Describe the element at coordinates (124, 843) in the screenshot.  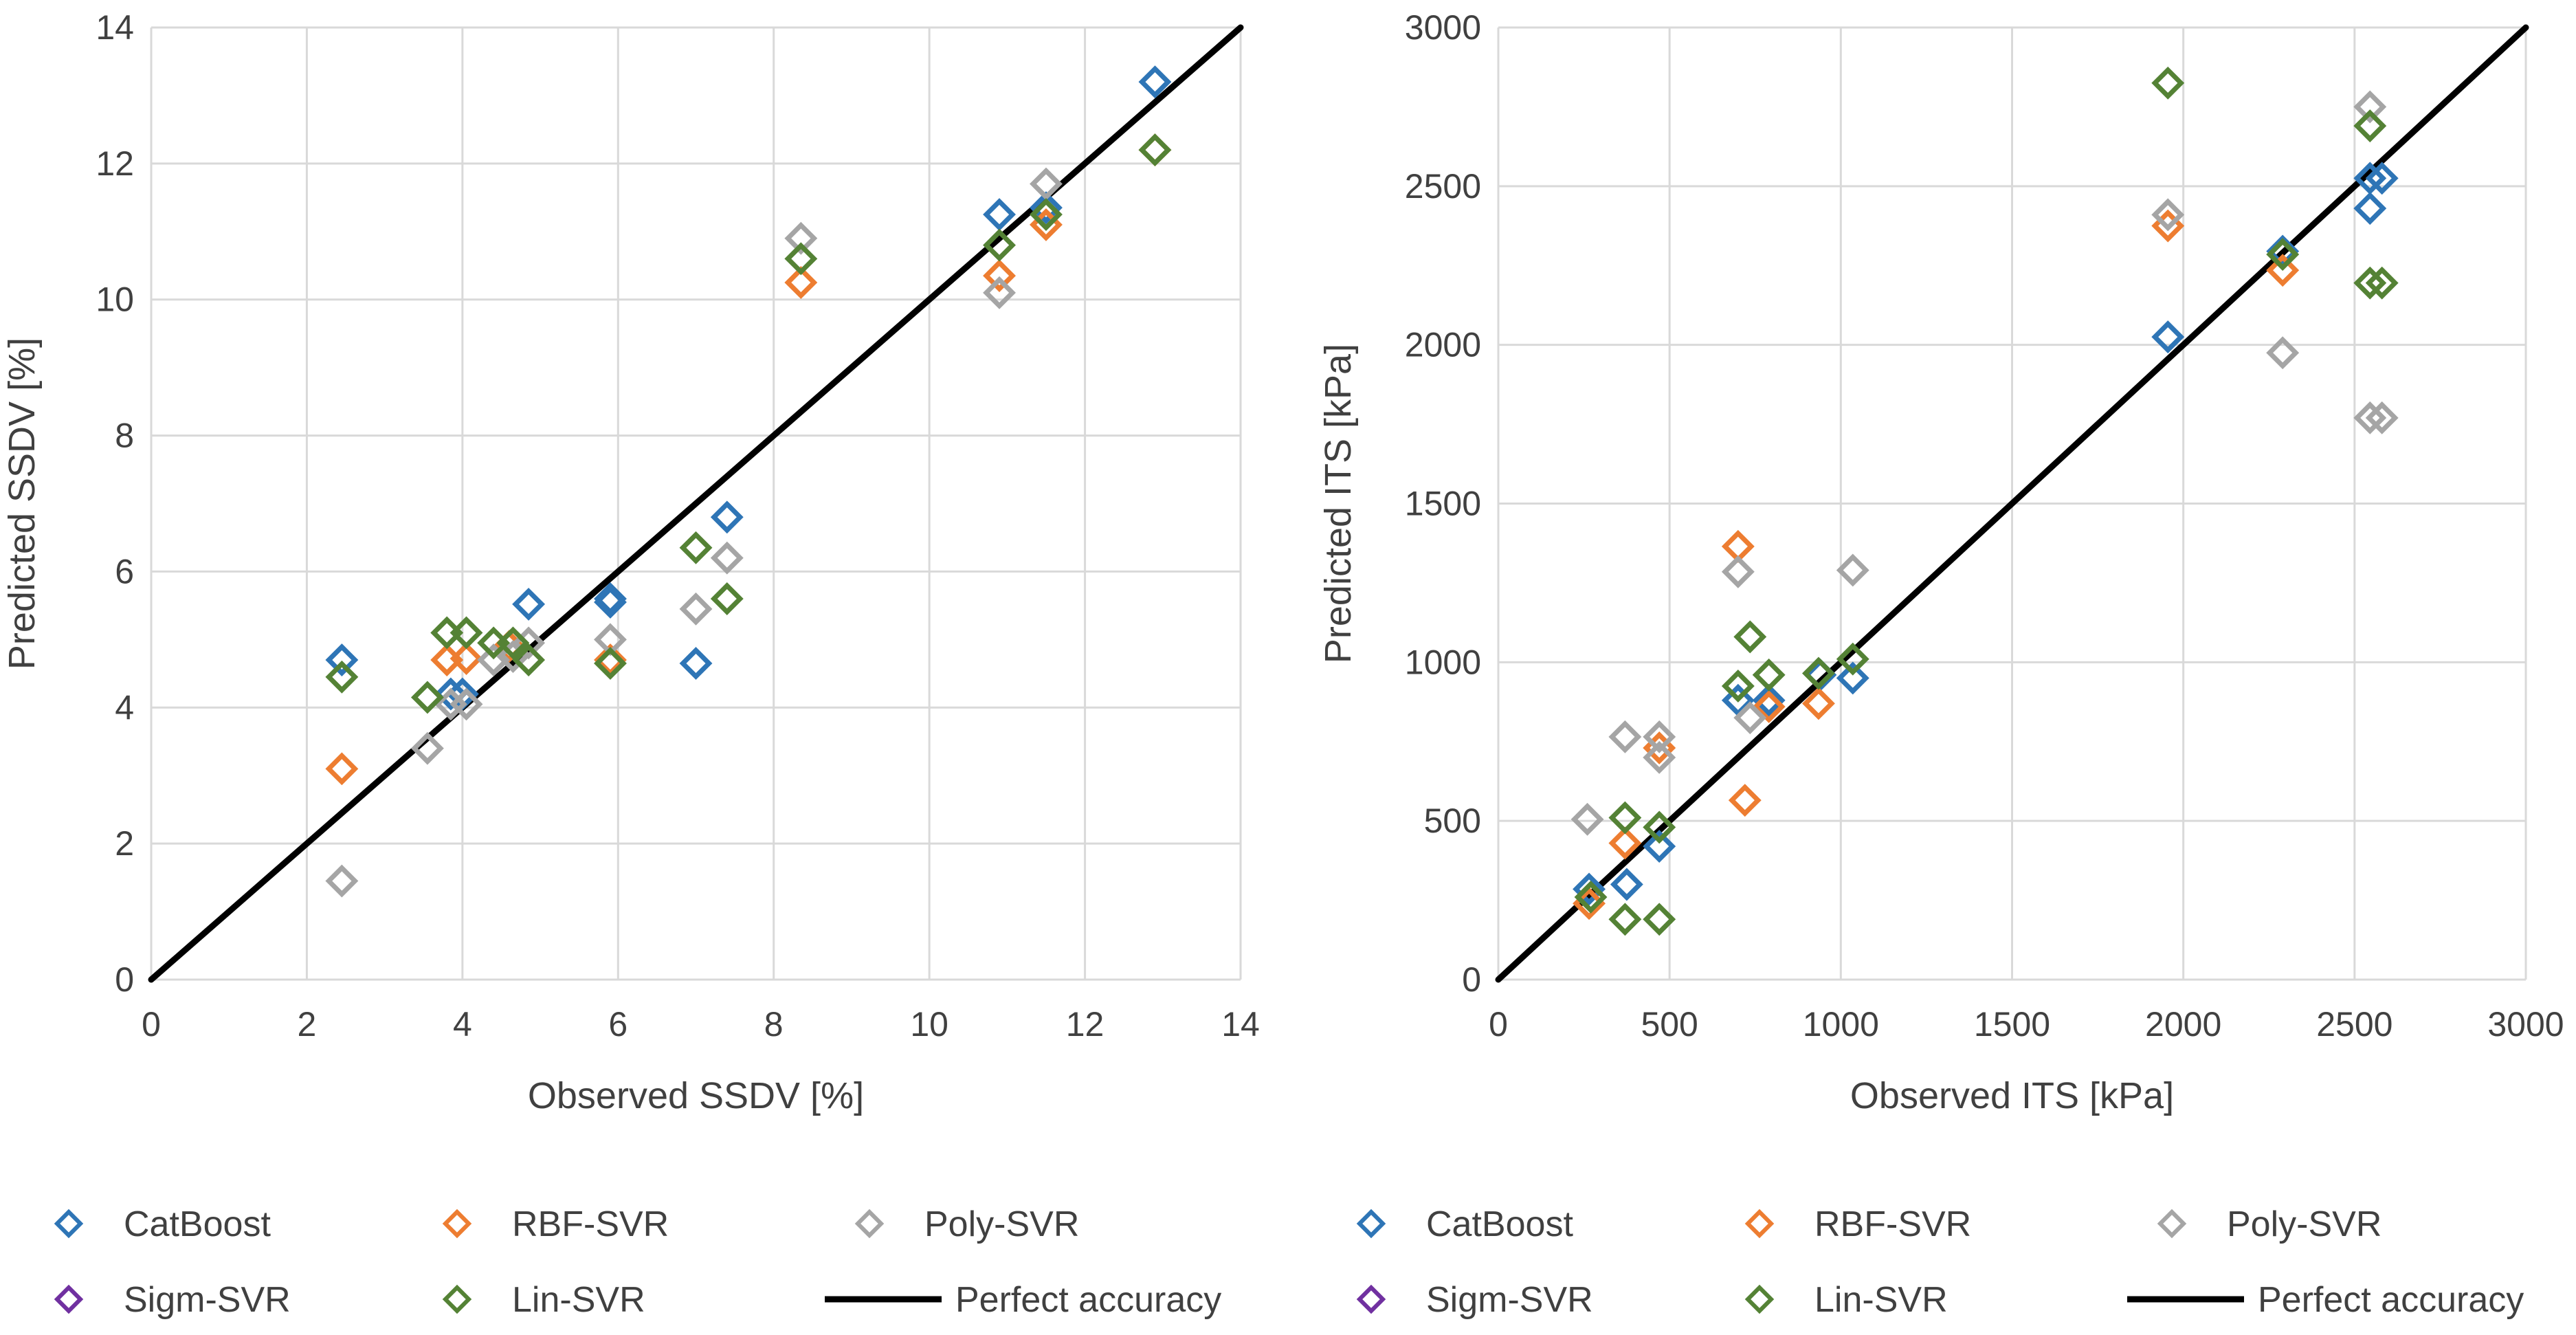
I see `y-tick-label: 2` at that location.